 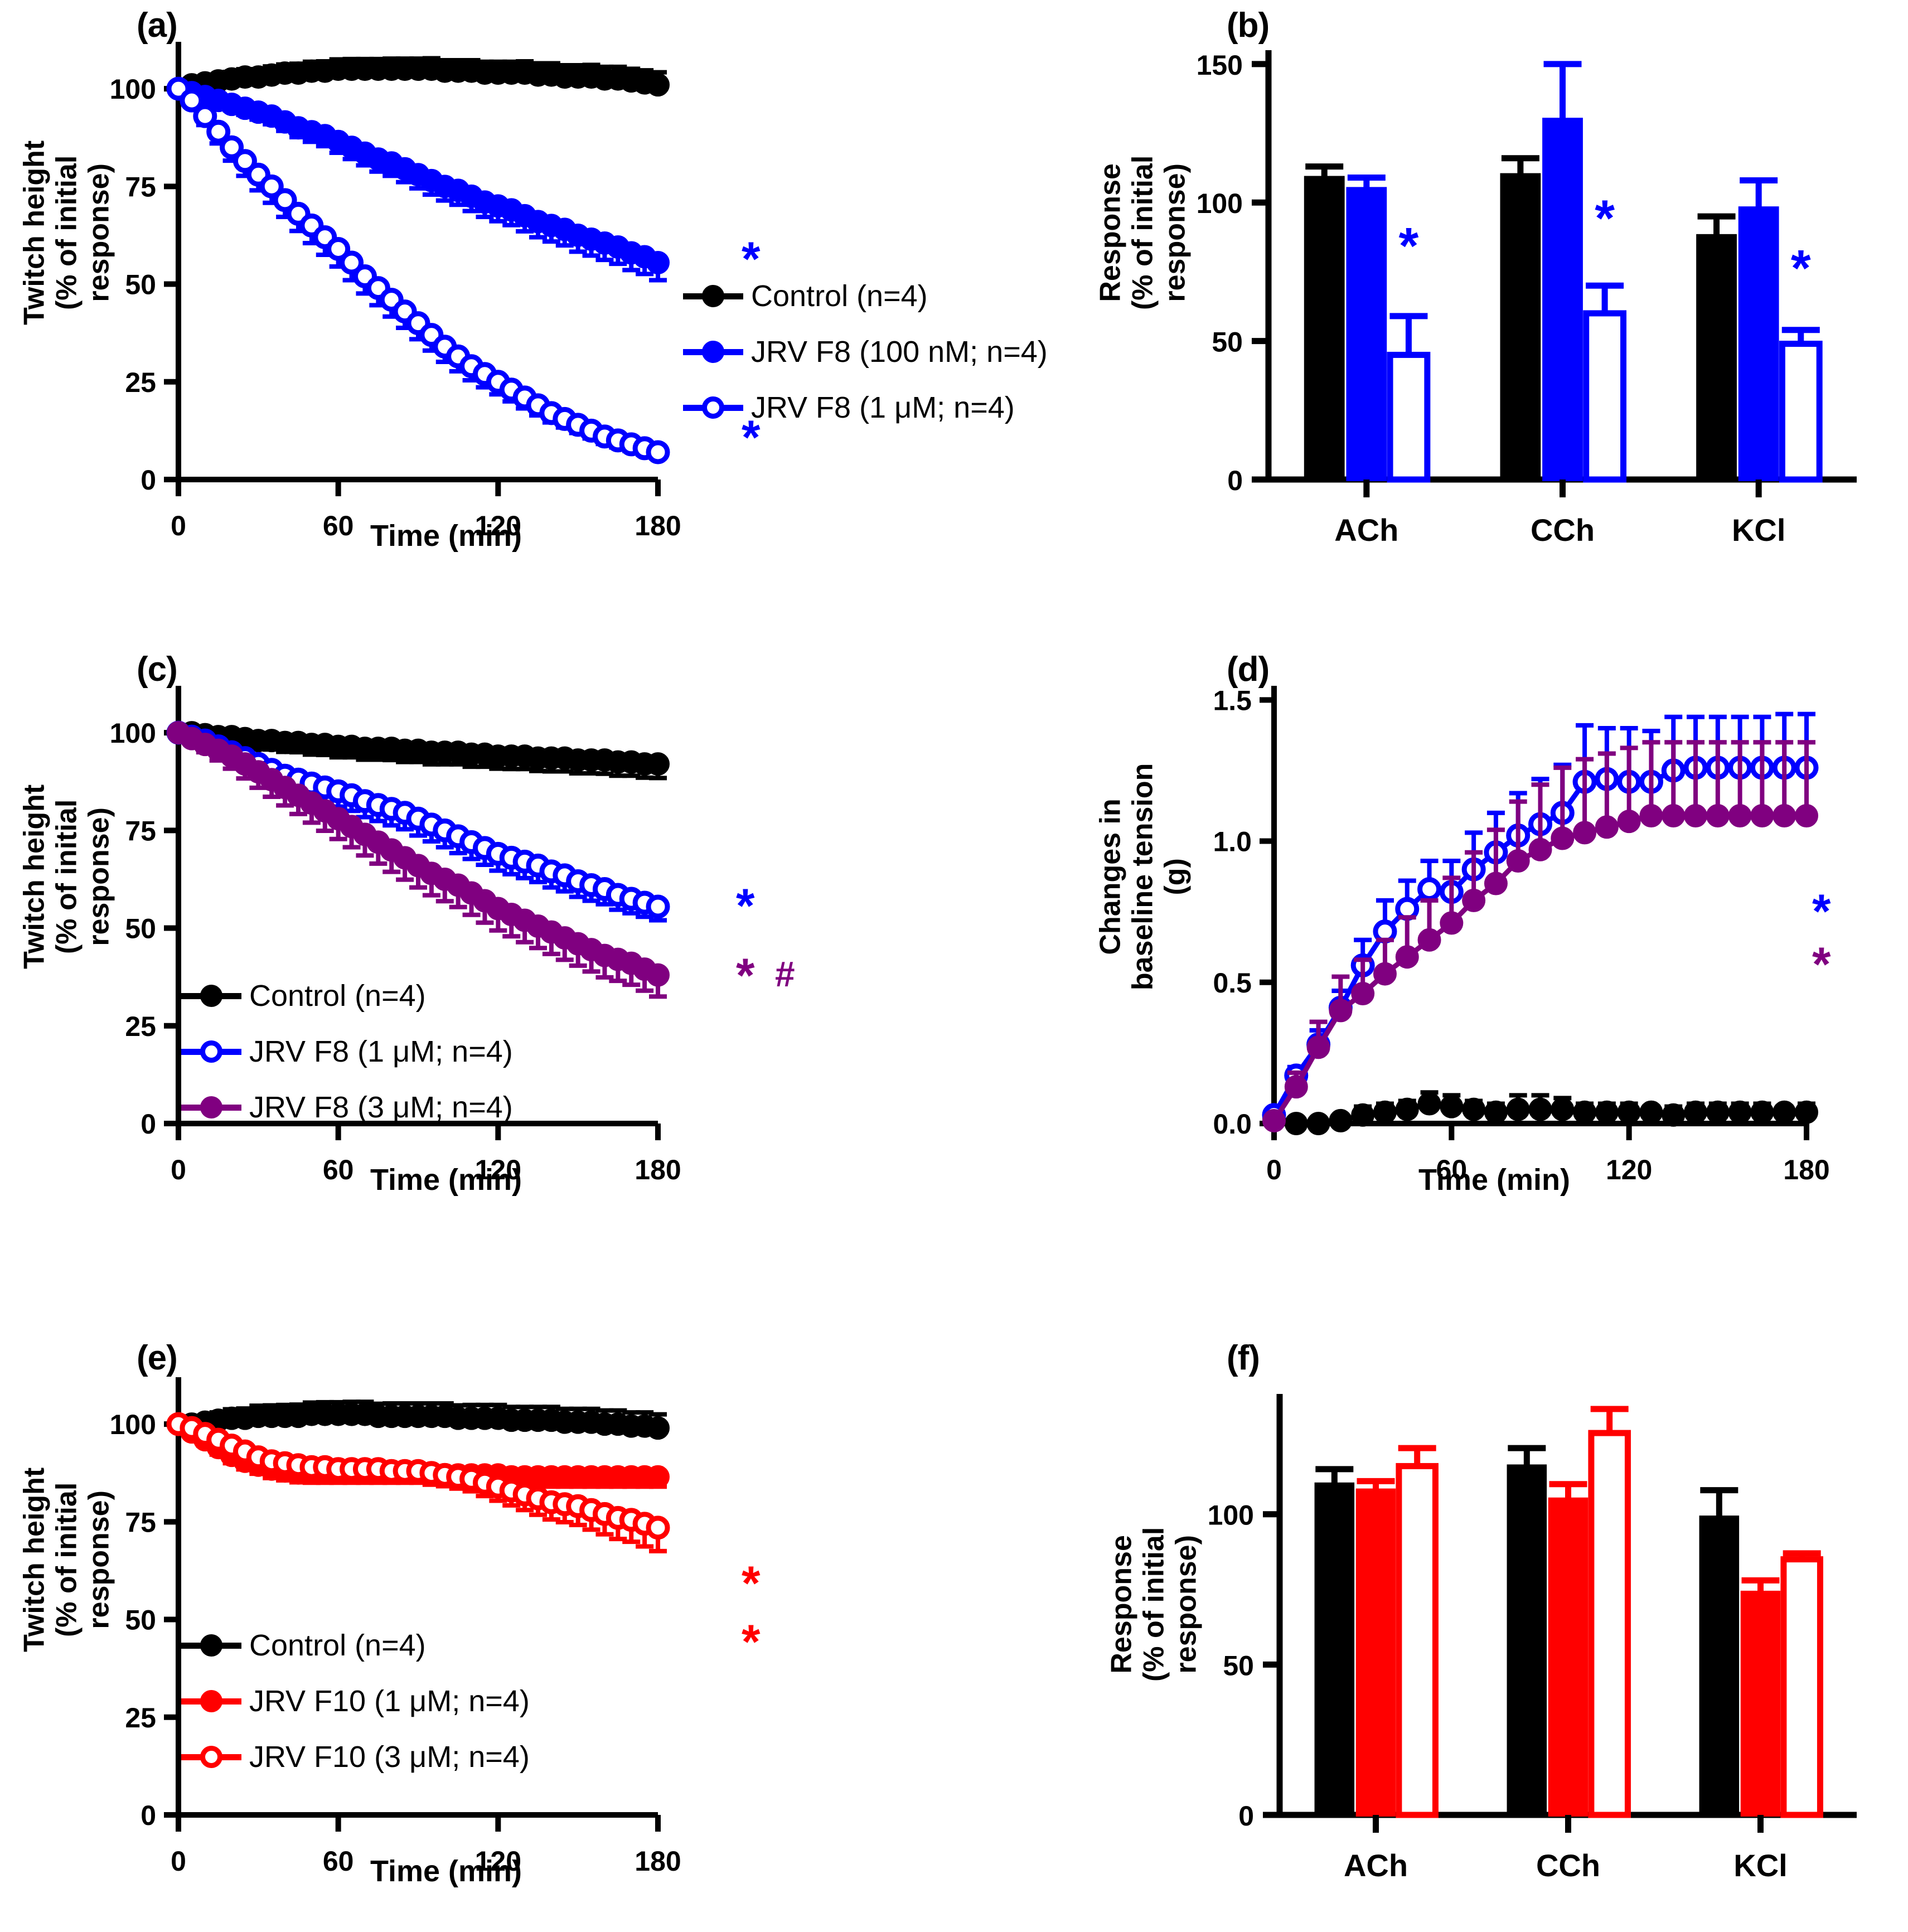 What do you see at coordinates (338, 996) in the screenshot?
I see `panel-c-legend-label-0: Control (n=4)` at bounding box center [338, 996].